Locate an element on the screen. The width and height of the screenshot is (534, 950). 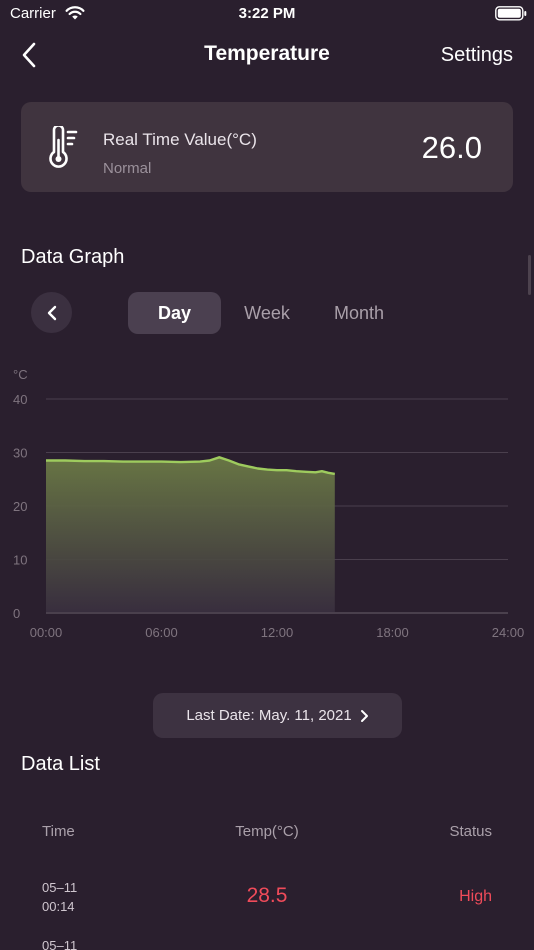
data-list-title: Data List is located at coordinates (60, 764).